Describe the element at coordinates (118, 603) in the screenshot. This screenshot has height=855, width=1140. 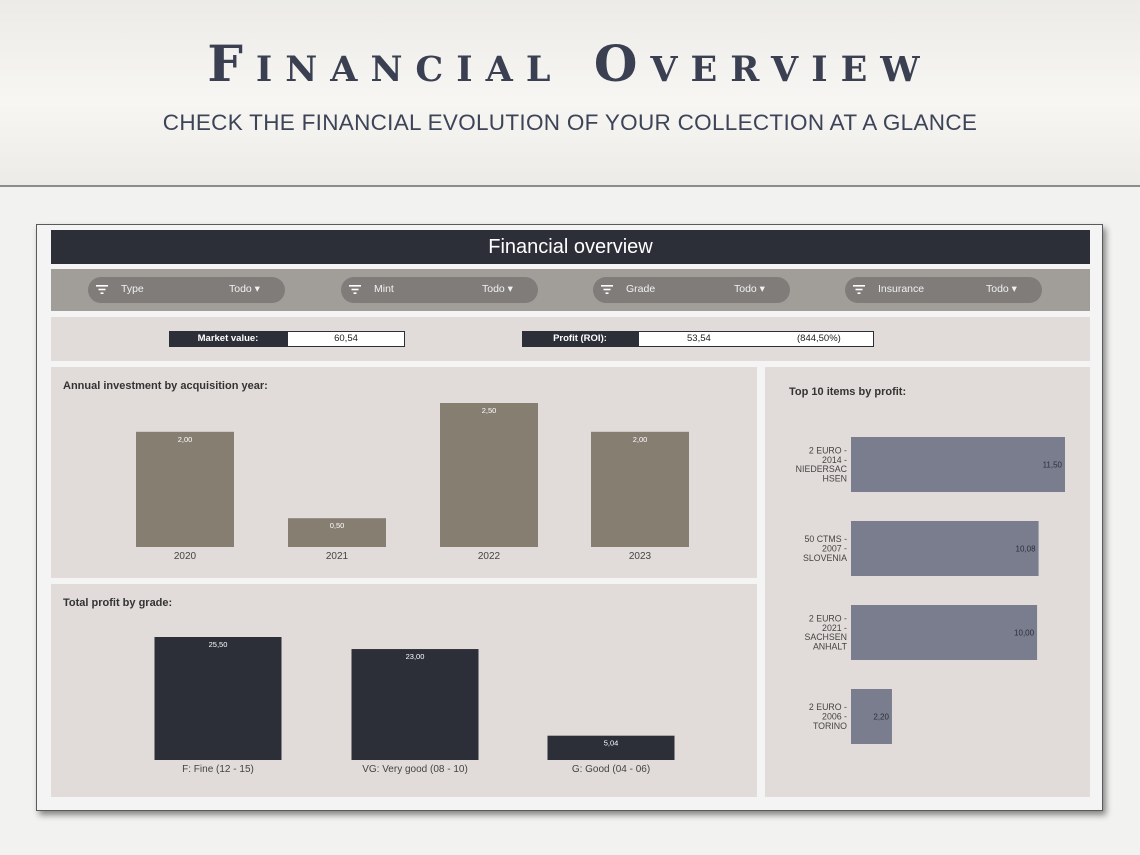
I see `profit-by-grade-title: Total profit by grade:` at that location.